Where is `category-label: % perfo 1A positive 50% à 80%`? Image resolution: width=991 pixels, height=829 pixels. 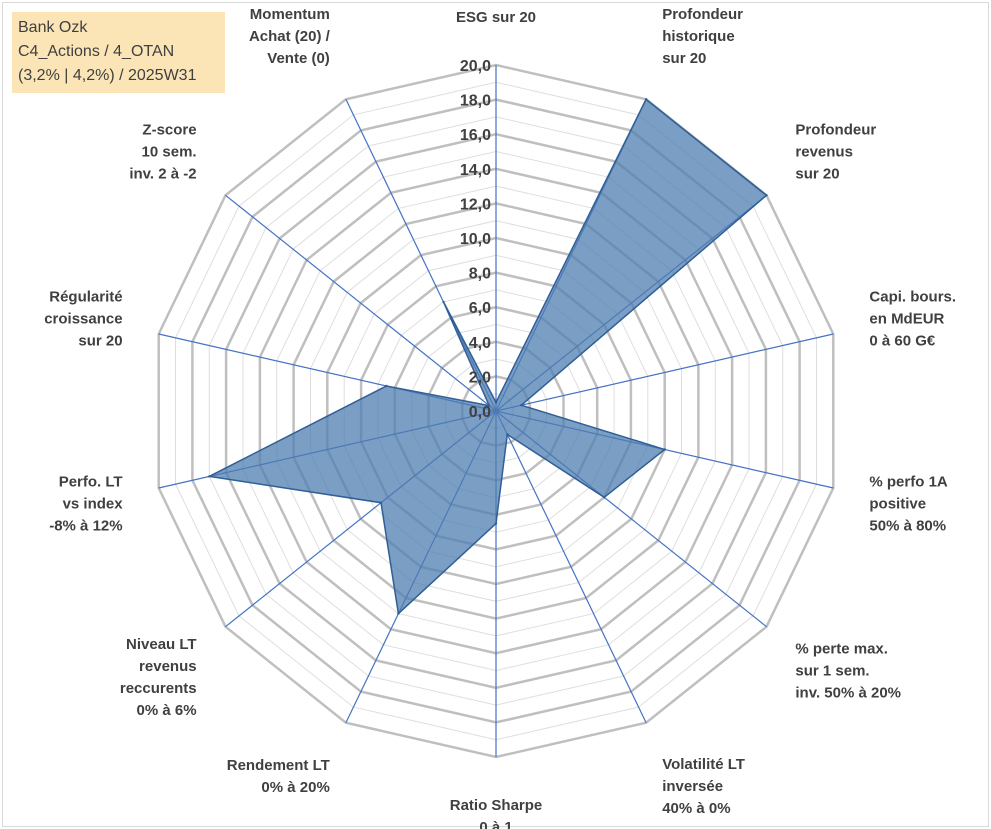
category-label: % perfo 1A positive 50% à 80% is located at coordinates (908, 504).